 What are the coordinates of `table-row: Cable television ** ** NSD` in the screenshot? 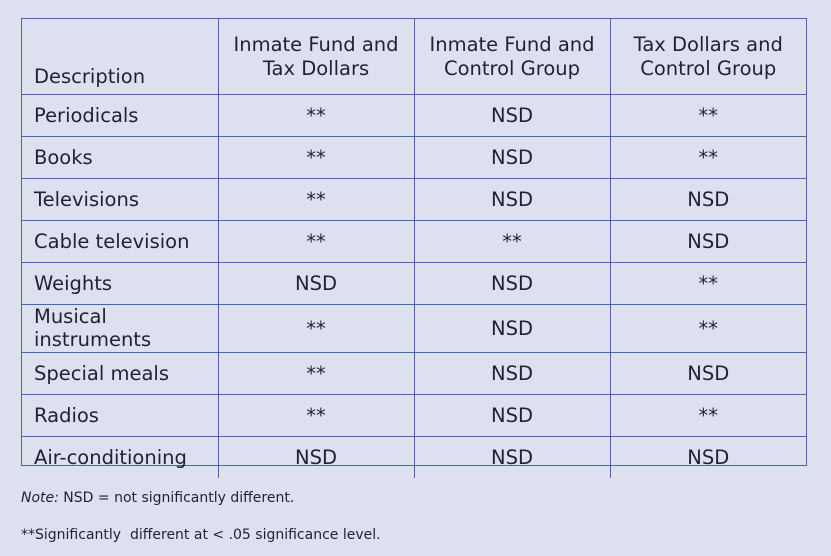 It's located at (414, 241).